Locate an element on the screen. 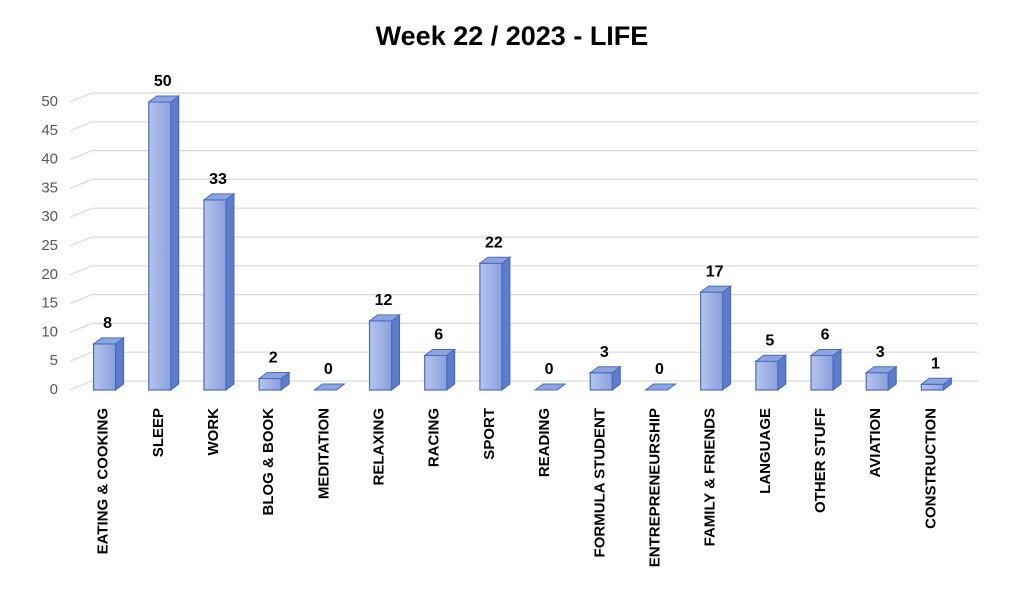 The width and height of the screenshot is (1023, 616). value-label: 12 is located at coordinates (384, 300).